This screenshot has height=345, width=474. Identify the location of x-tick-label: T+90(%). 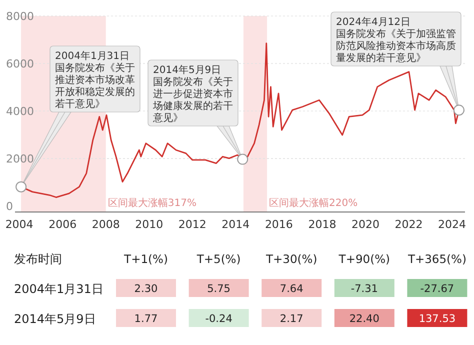
(364, 259).